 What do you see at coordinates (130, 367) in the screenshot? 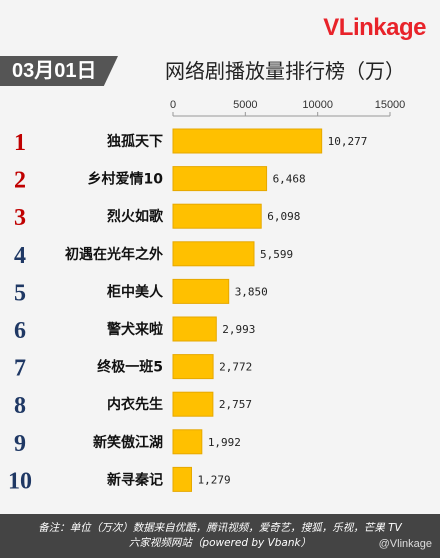
I see `category-label: 终极一班5` at bounding box center [130, 367].